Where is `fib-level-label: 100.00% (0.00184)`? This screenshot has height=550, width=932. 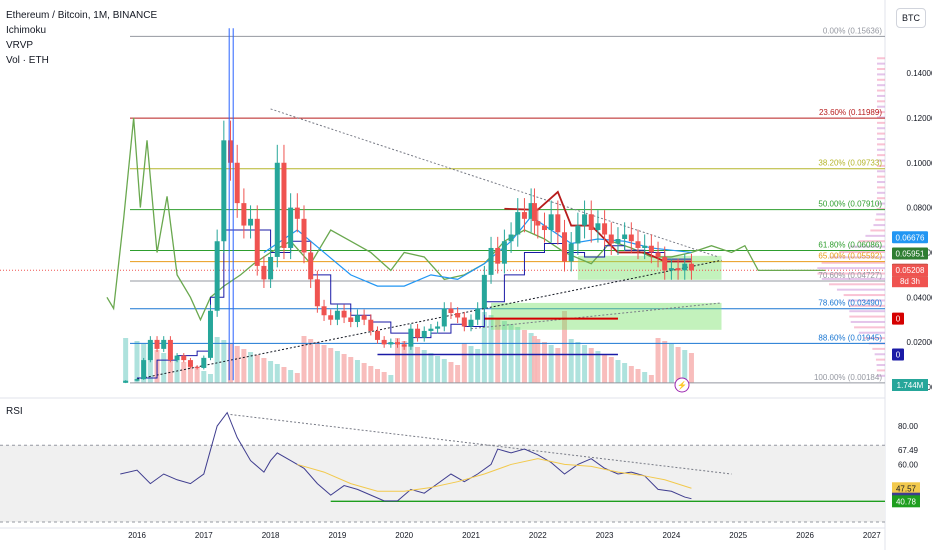 fib-level-label: 100.00% (0.00184) is located at coordinates (848, 377).